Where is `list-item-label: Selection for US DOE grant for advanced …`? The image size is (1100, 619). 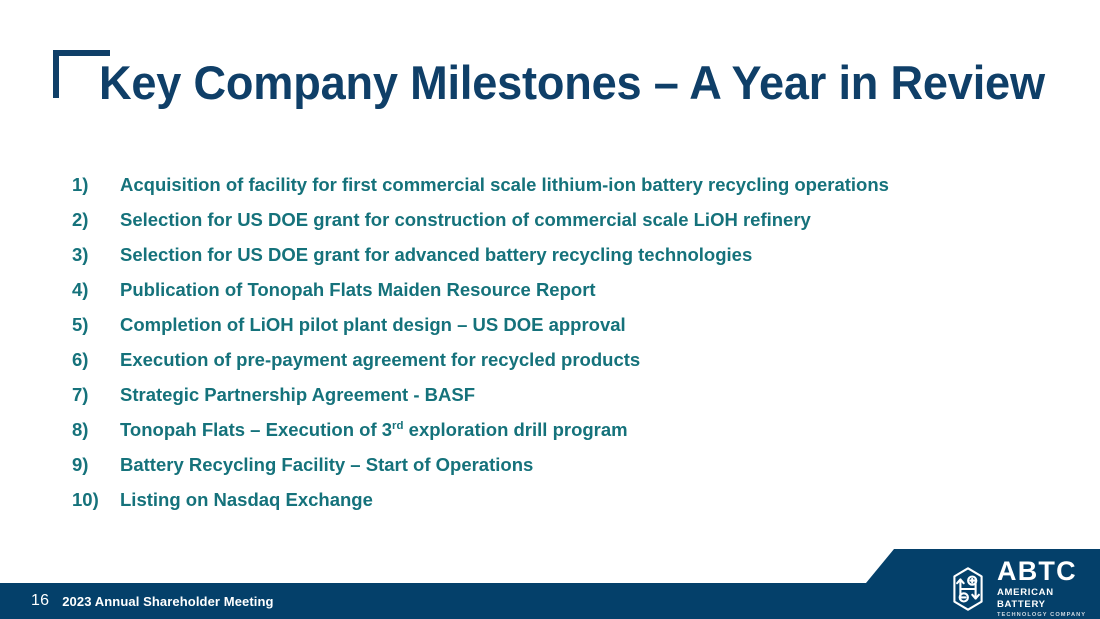 list-item-label: Selection for US DOE grant for advanced … is located at coordinates (436, 254).